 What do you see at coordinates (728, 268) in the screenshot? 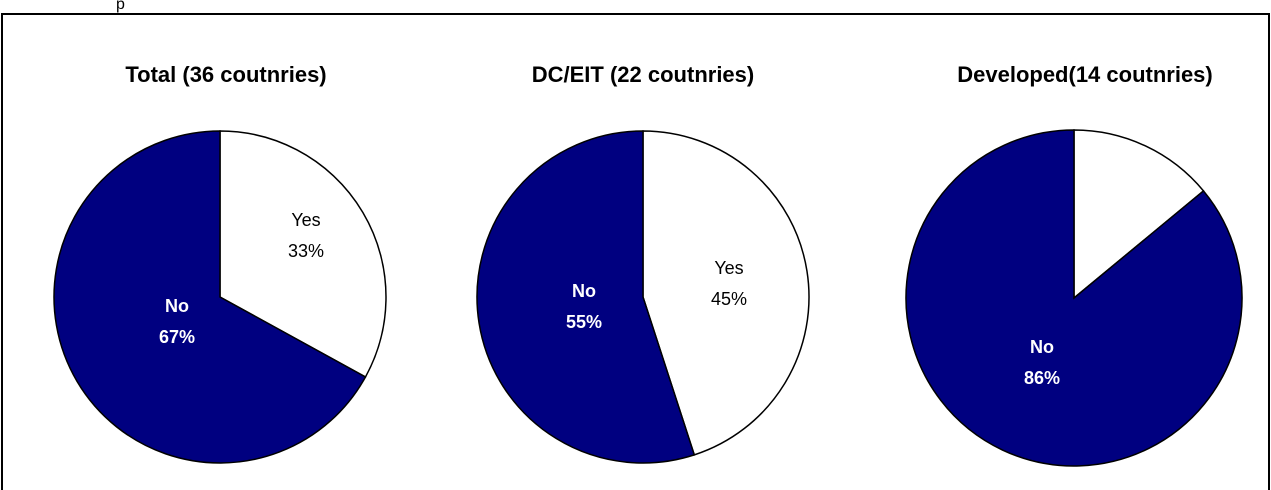
I see `slice-label-yes-name-dc-eit: Yes` at bounding box center [728, 268].